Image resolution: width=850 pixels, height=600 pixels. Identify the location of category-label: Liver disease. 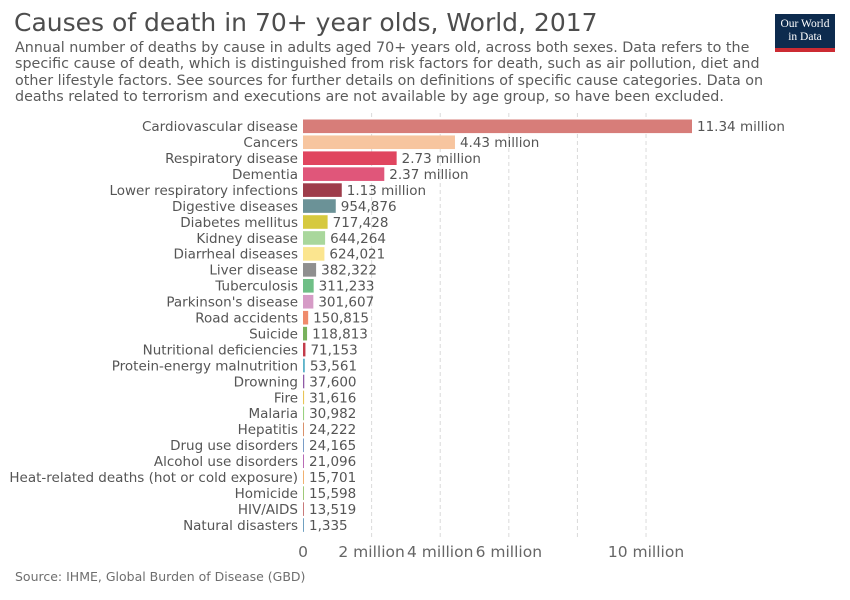
(253, 271).